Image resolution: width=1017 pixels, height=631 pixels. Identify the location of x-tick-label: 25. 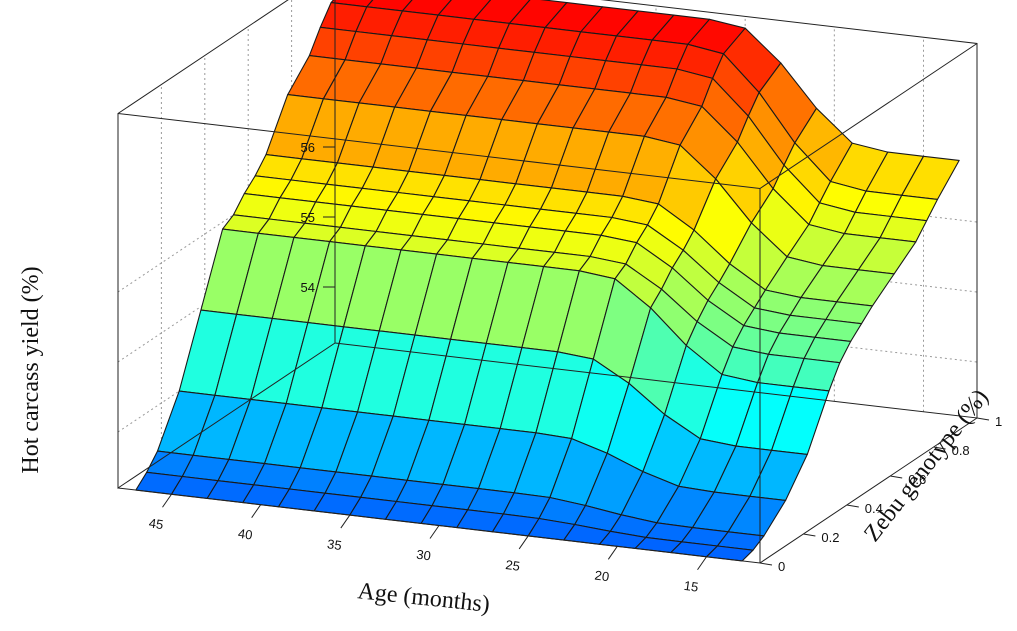
(513, 565).